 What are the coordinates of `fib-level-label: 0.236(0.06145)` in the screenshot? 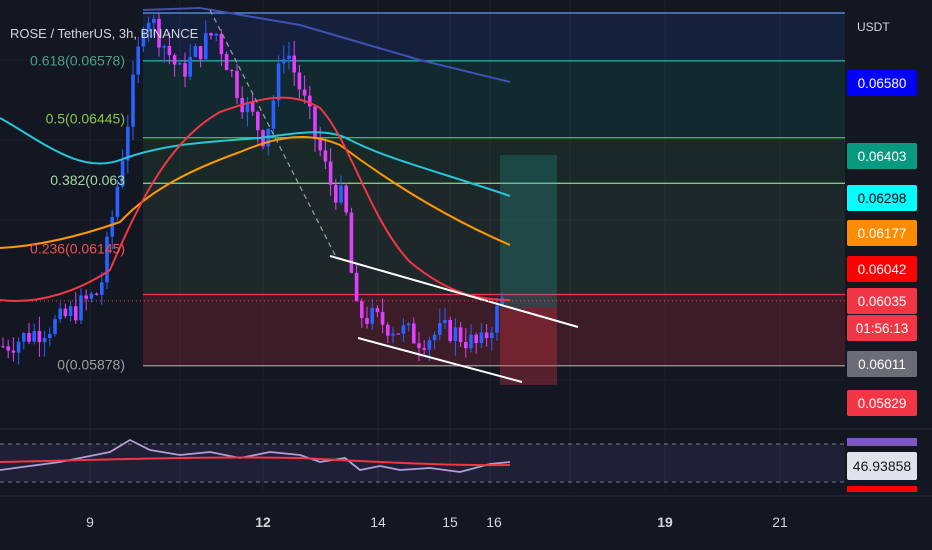 It's located at (77, 249).